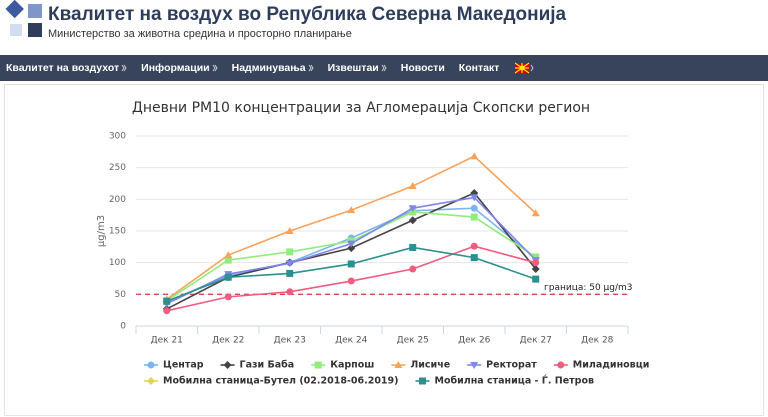 This screenshot has width=768, height=417. What do you see at coordinates (117, 263) in the screenshot?
I see `y-tick-label: 100` at bounding box center [117, 263].